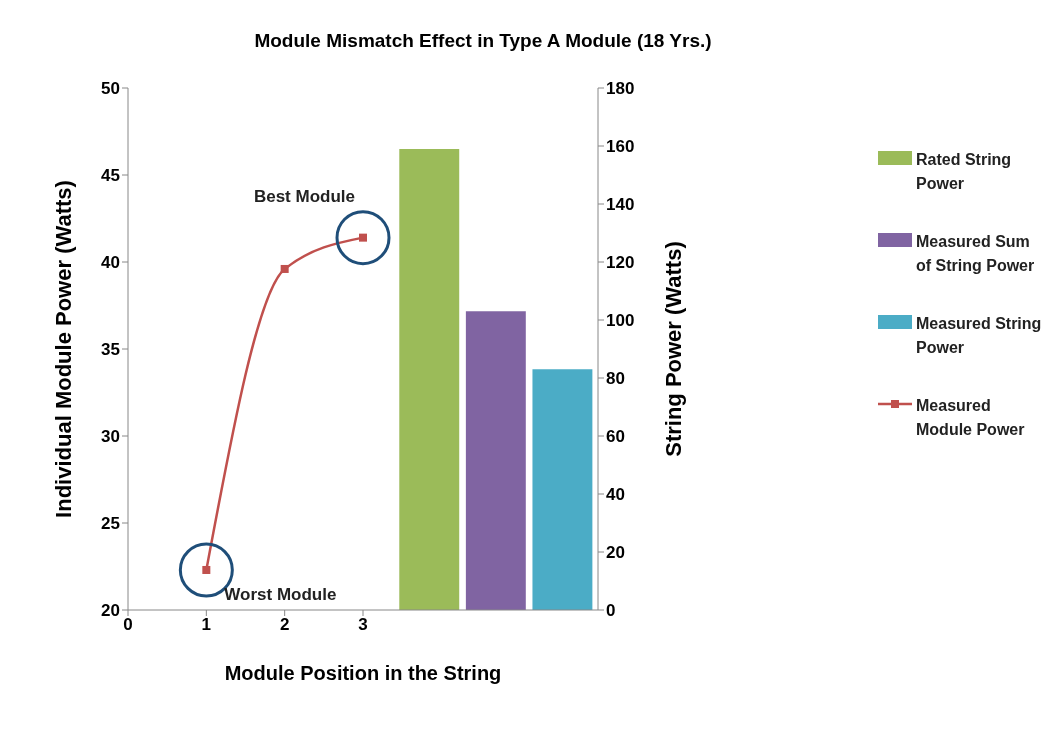 This screenshot has height=729, width=1052. What do you see at coordinates (620, 205) in the screenshot?
I see `y2-tick-label: 140` at bounding box center [620, 205].